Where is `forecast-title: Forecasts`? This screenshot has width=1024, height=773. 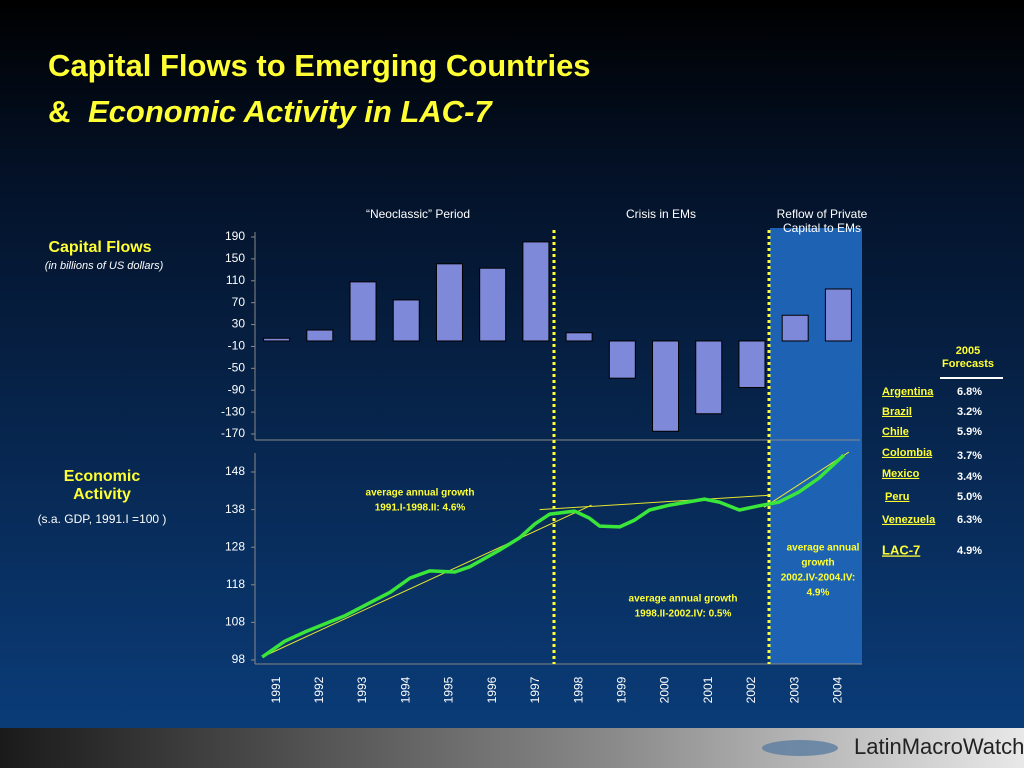
forecast-title: Forecasts is located at coordinates (968, 364).